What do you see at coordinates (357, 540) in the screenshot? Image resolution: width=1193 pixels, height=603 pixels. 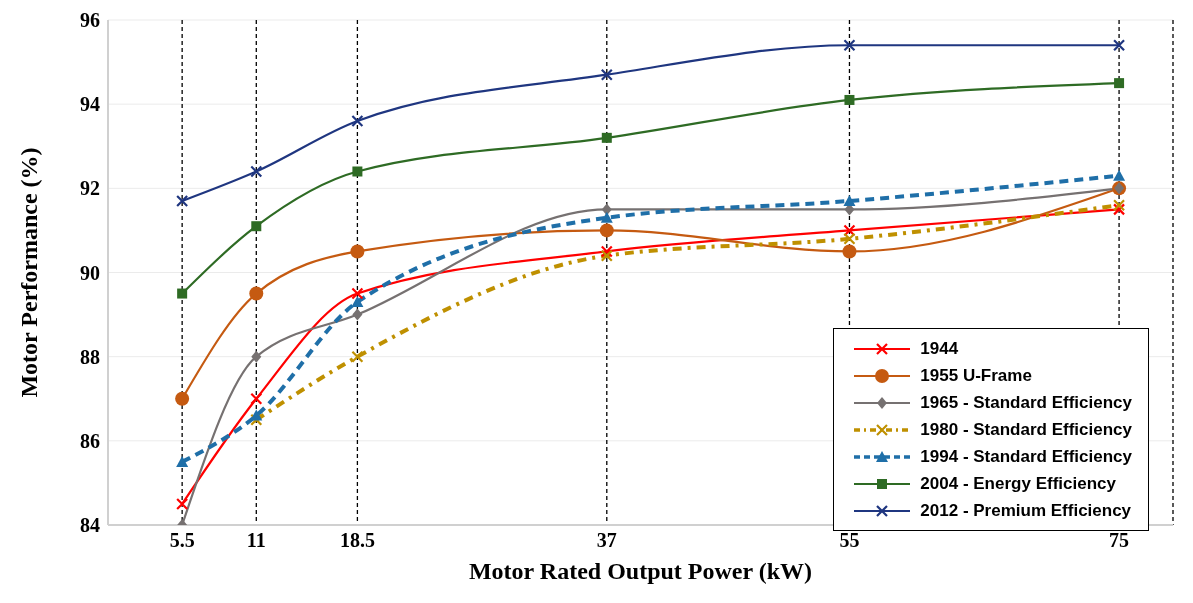 I see `x-tick-label: 18.5` at bounding box center [357, 540].